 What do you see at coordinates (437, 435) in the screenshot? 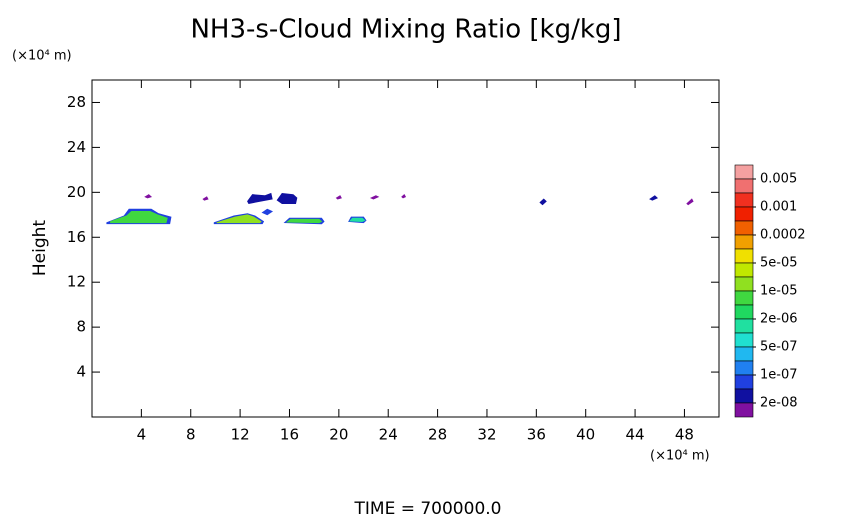
I see `x-tick-label: 28` at bounding box center [437, 435].